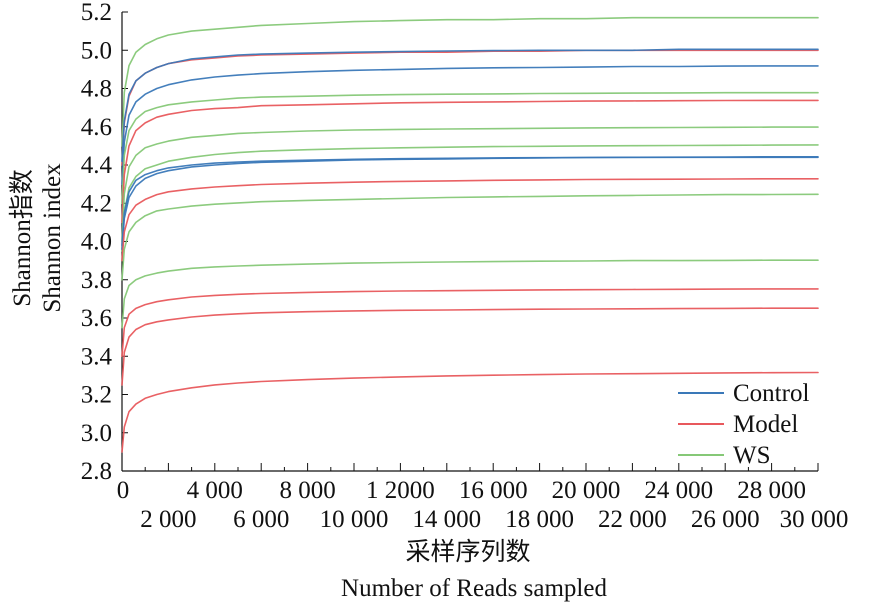 Image resolution: width=871 pixels, height=609 pixels. What do you see at coordinates (400, 490) in the screenshot?
I see `x-tick-label-upper: 1 2000` at bounding box center [400, 490].